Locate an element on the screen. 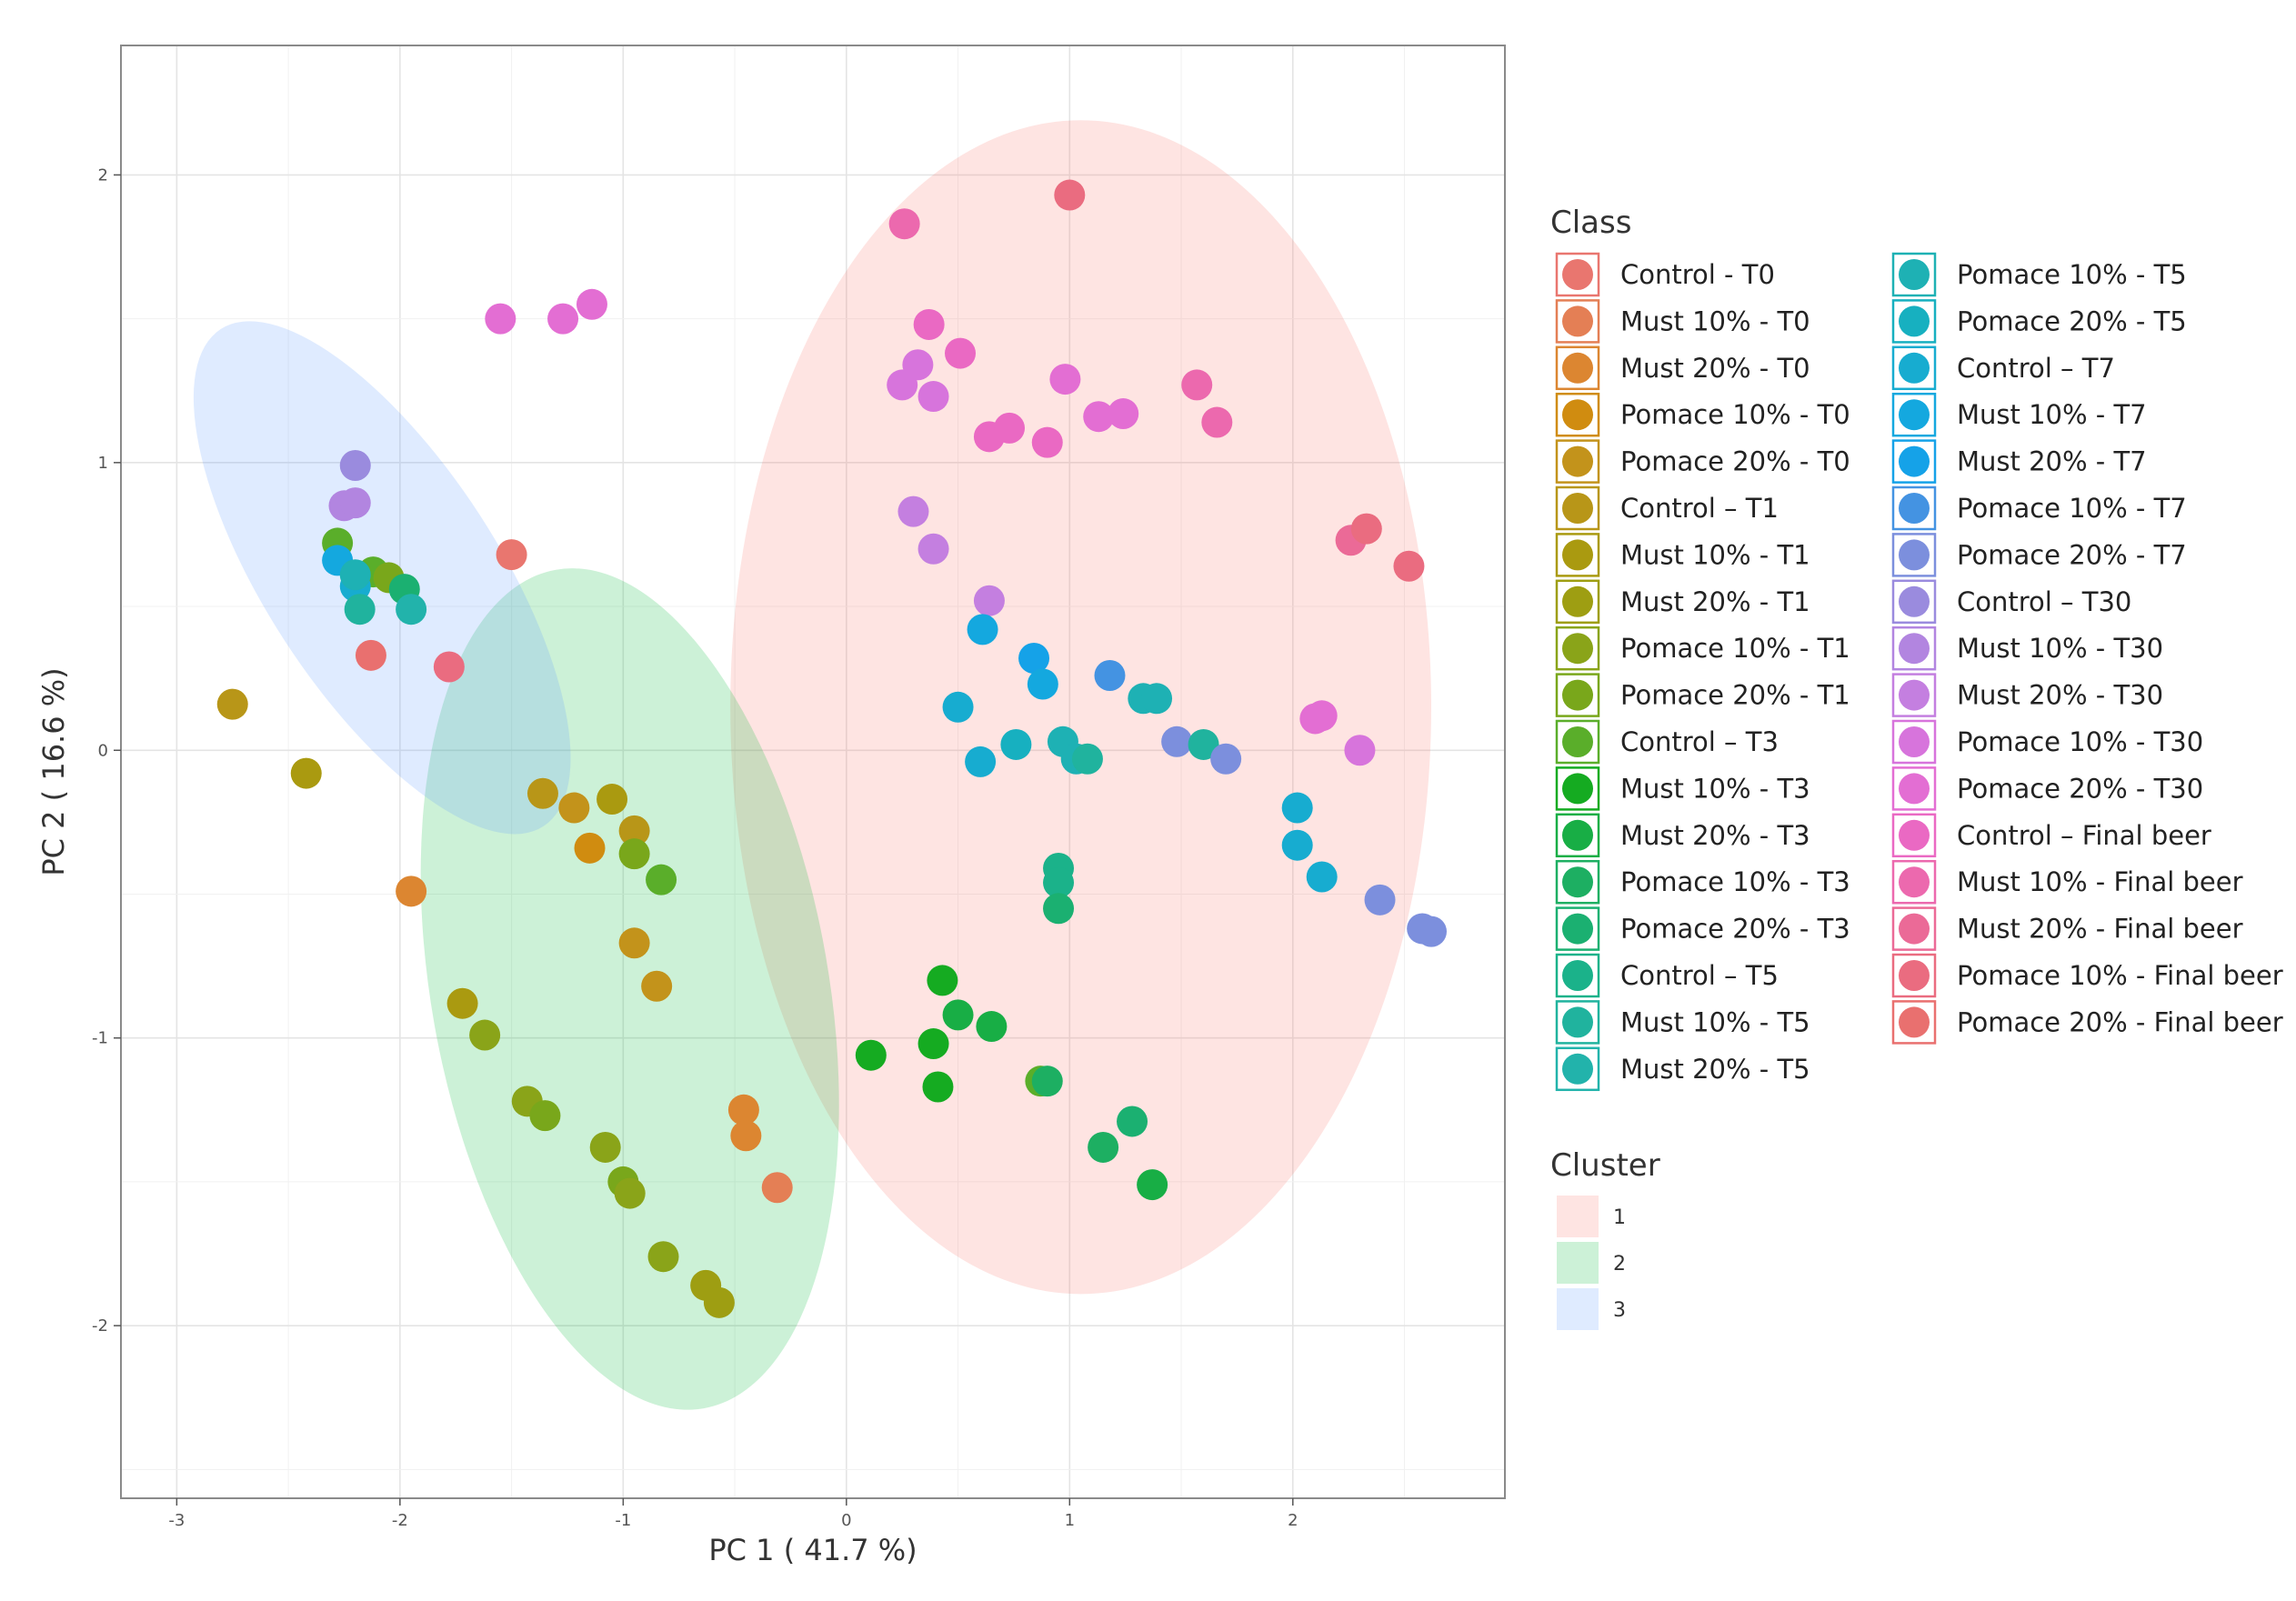 This screenshot has height=1601, width=2296. legend-item: Pomace 20% - T30 is located at coordinates (2047, 788).